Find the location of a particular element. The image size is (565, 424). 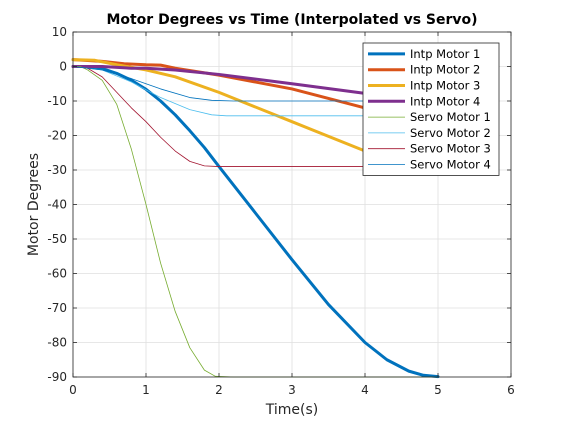

legend-entry-label: Servo Motor 1 is located at coordinates (450, 117).